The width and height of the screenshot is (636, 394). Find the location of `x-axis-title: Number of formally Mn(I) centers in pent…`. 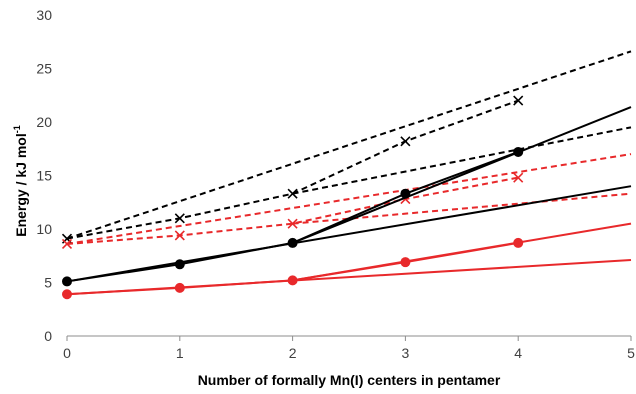

x-axis-title: Number of formally Mn(I) centers in pent… is located at coordinates (349, 380).